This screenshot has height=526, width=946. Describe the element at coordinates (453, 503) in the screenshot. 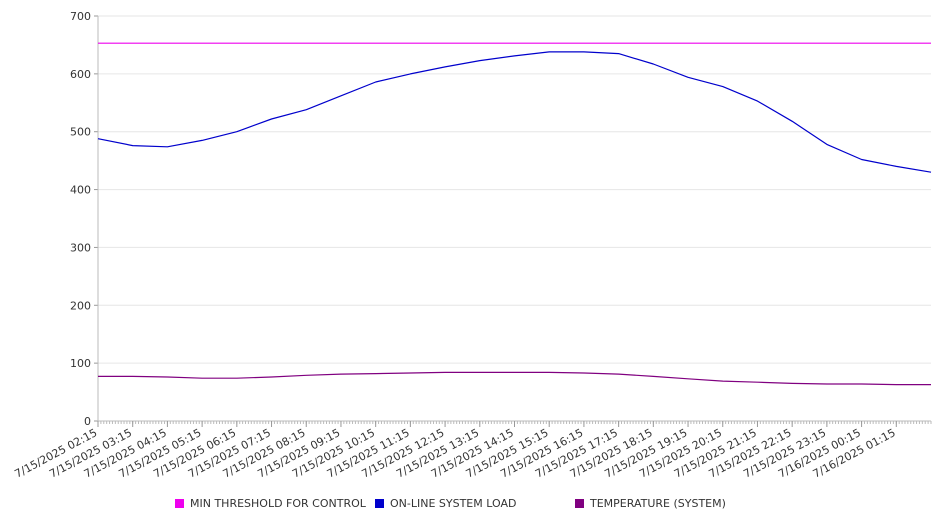

I see `legend-label: ON-LINE SYSTEM LOAD` at that location.